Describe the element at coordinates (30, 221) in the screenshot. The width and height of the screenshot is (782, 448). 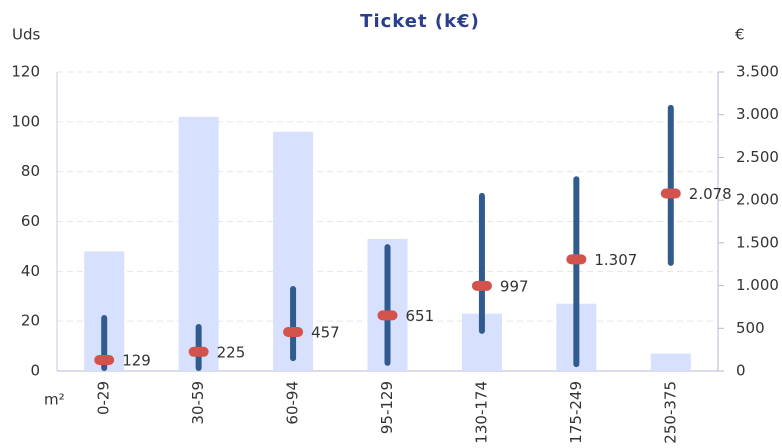
I see `y-tick-label: 60` at that location.